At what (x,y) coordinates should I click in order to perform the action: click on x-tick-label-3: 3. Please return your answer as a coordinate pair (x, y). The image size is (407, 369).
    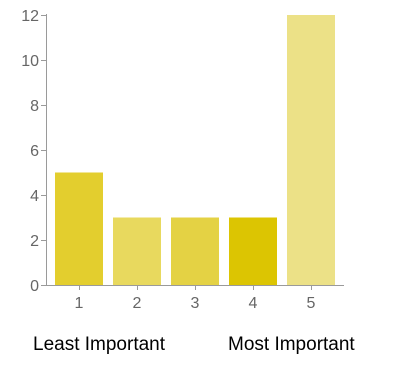
    Looking at the image, I should click on (195, 303).